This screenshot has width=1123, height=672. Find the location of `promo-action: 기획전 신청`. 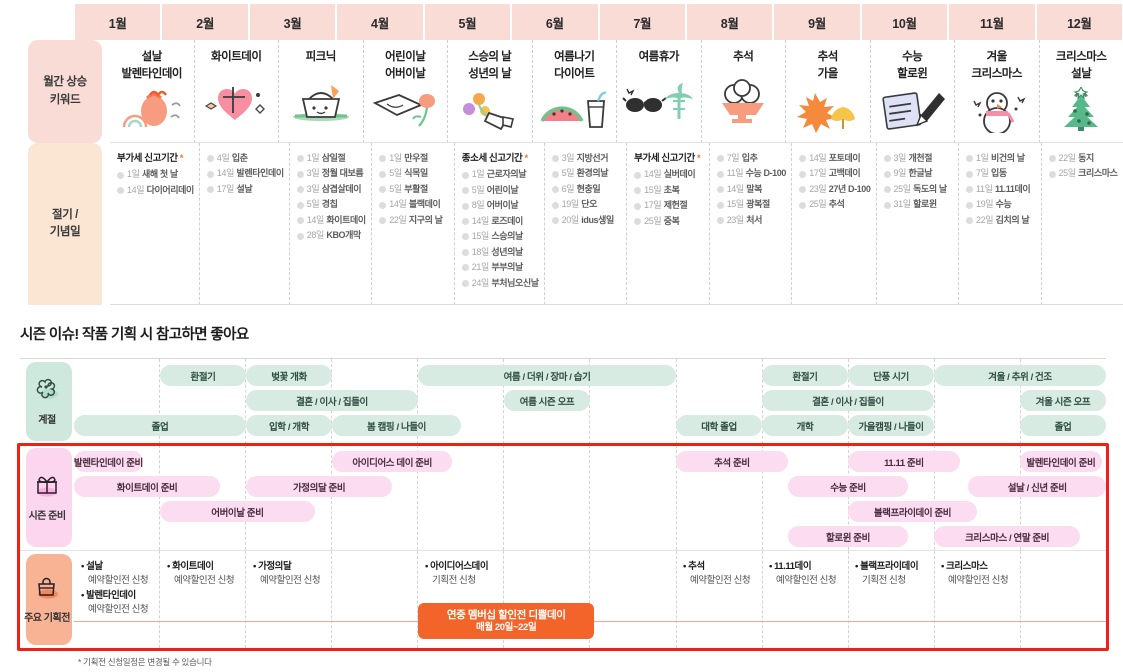

promo-action: 기획전 신청 is located at coordinates (884, 581).